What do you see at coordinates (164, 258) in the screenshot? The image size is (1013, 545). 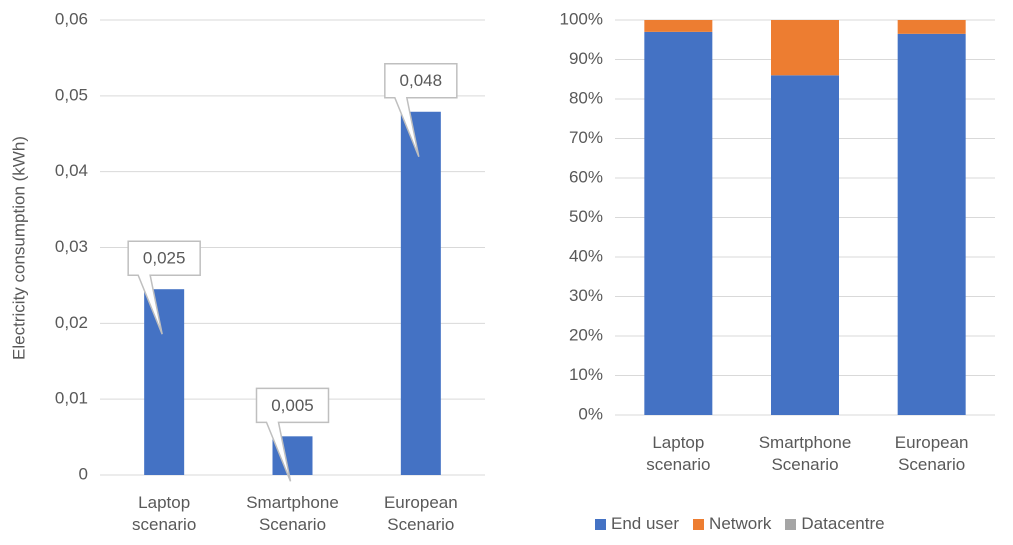 I see `data-label: 0,025` at bounding box center [164, 258].